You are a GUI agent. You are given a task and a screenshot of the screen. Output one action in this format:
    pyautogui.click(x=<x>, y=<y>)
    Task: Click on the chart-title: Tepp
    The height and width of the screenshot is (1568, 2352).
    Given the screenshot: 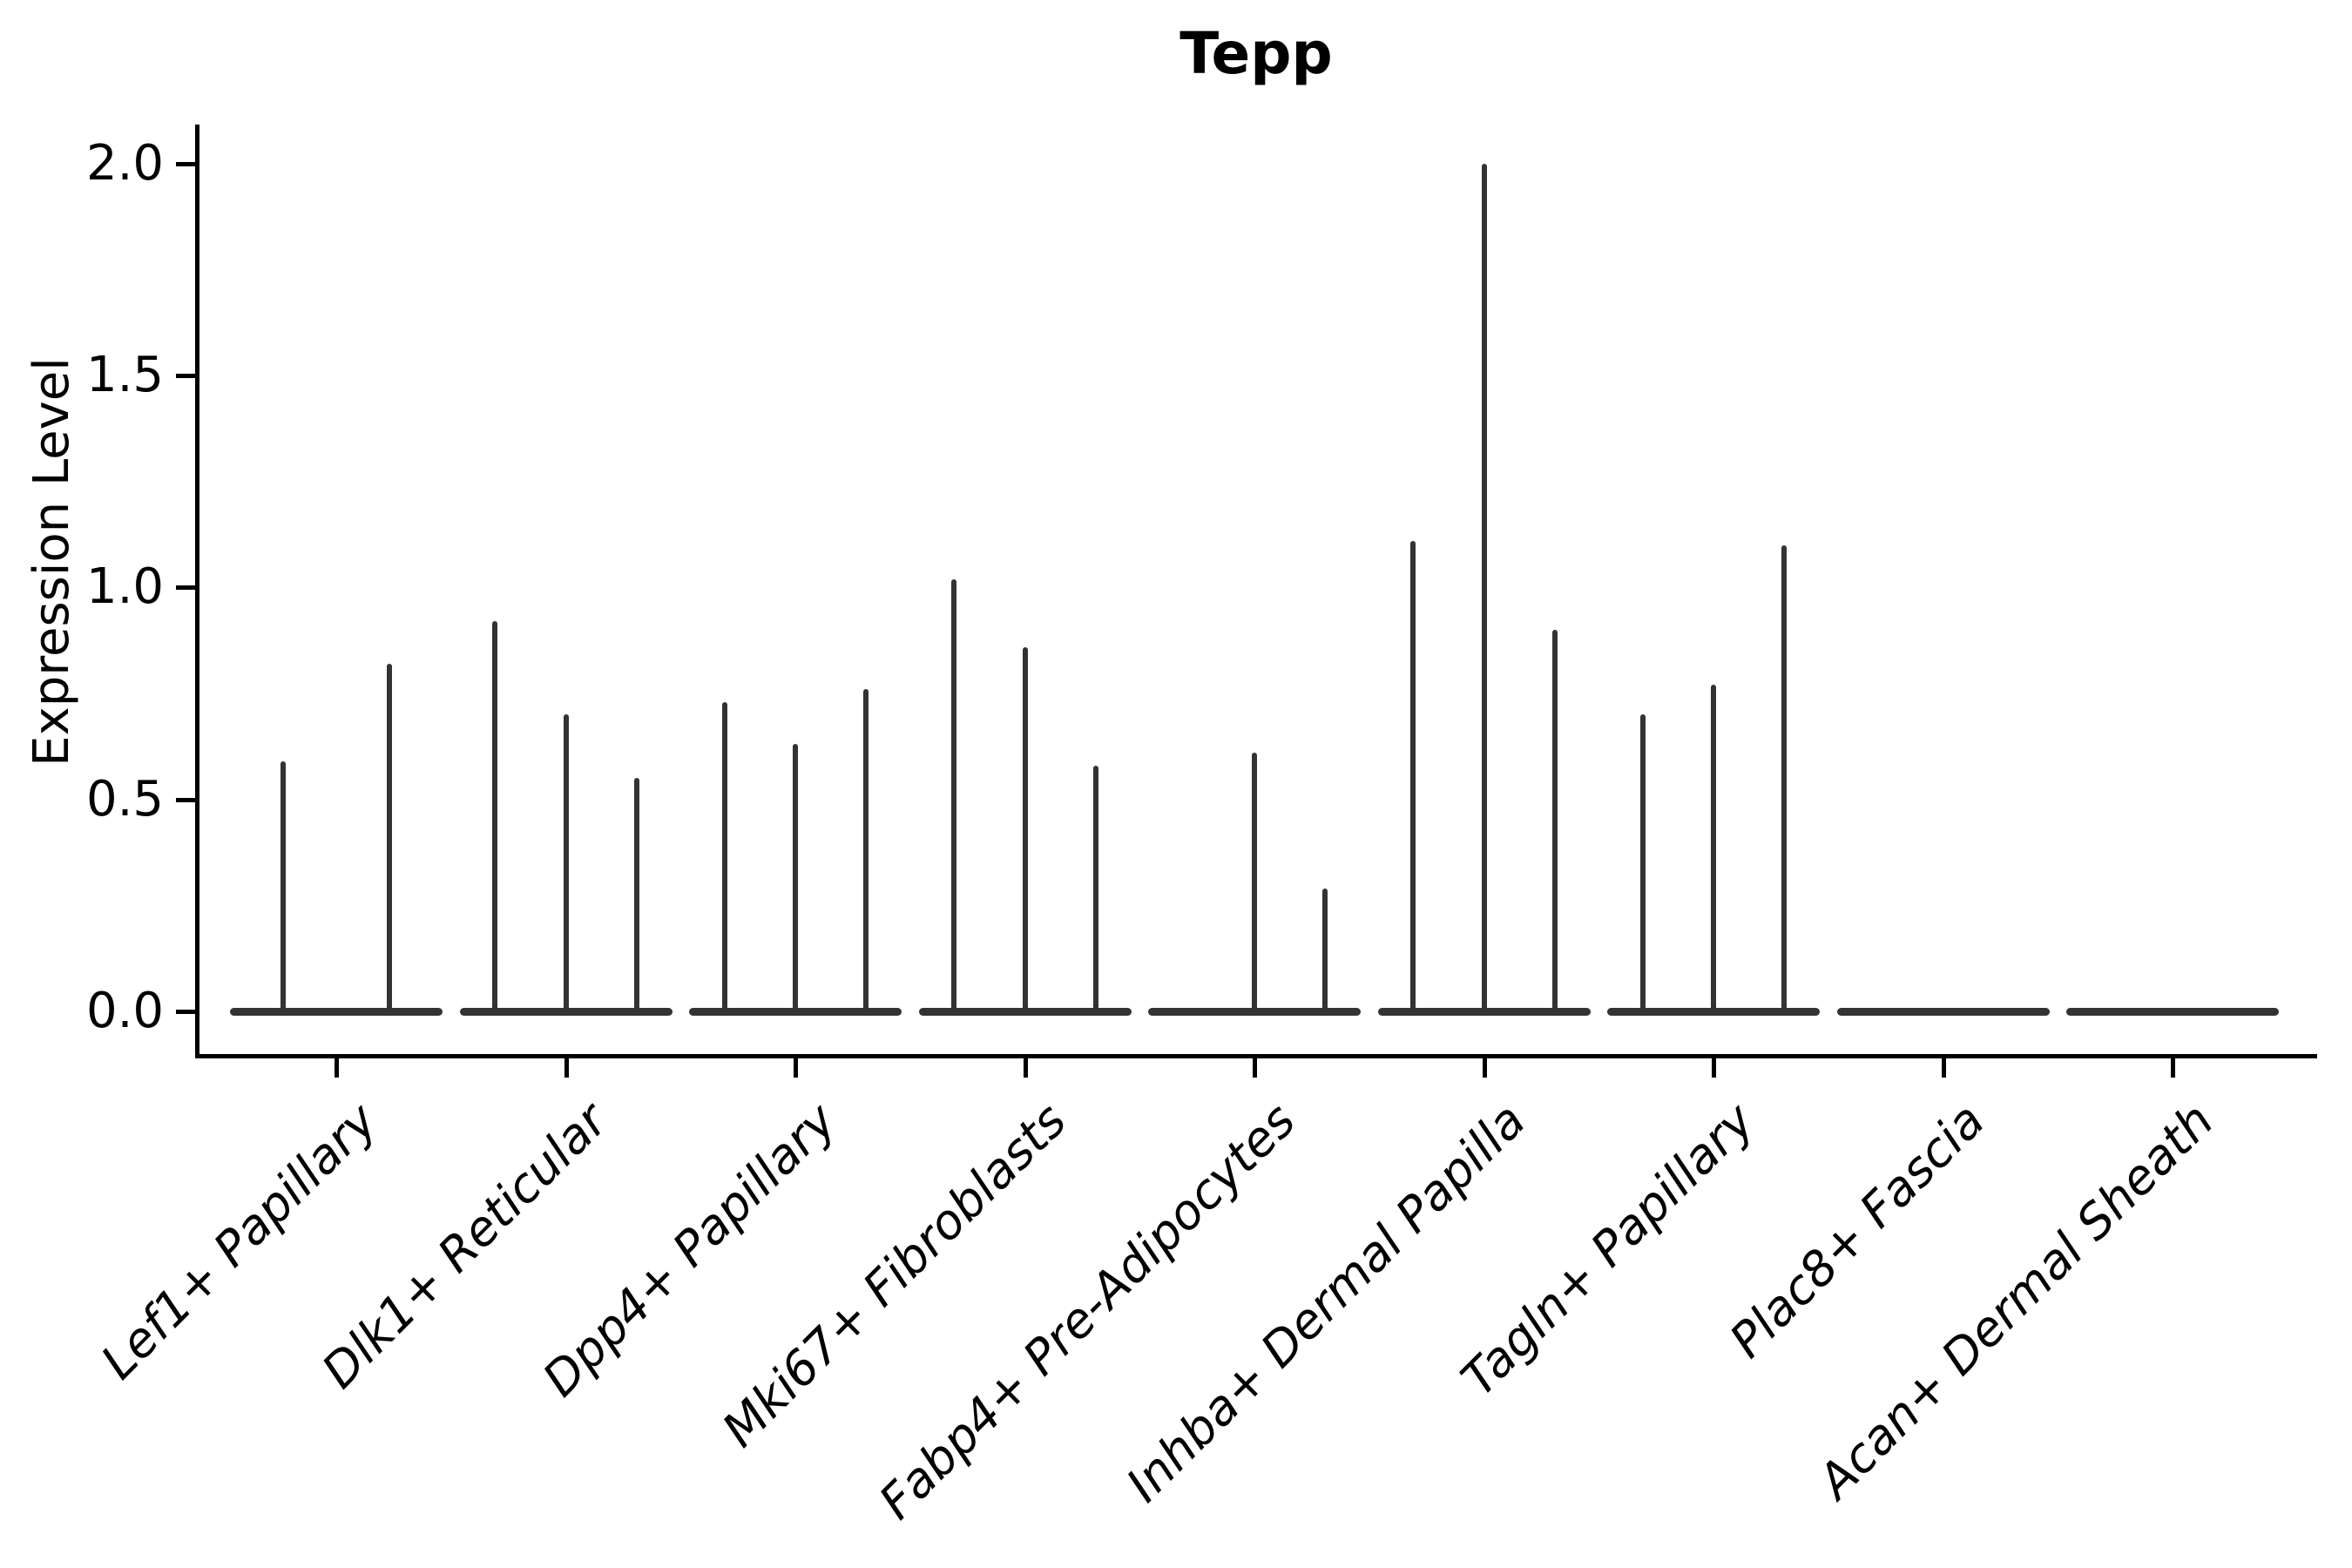 What is the action you would take?
    pyautogui.click(x=1256, y=53)
    